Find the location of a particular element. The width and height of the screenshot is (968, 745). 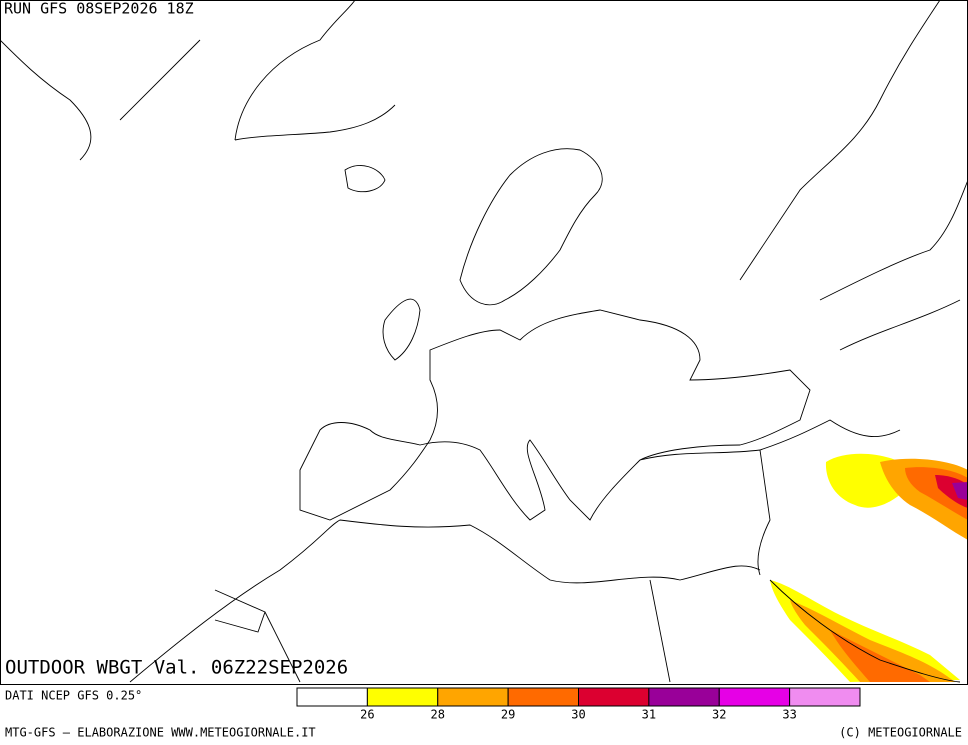

legend-tick-label: 29 is located at coordinates (508, 715).